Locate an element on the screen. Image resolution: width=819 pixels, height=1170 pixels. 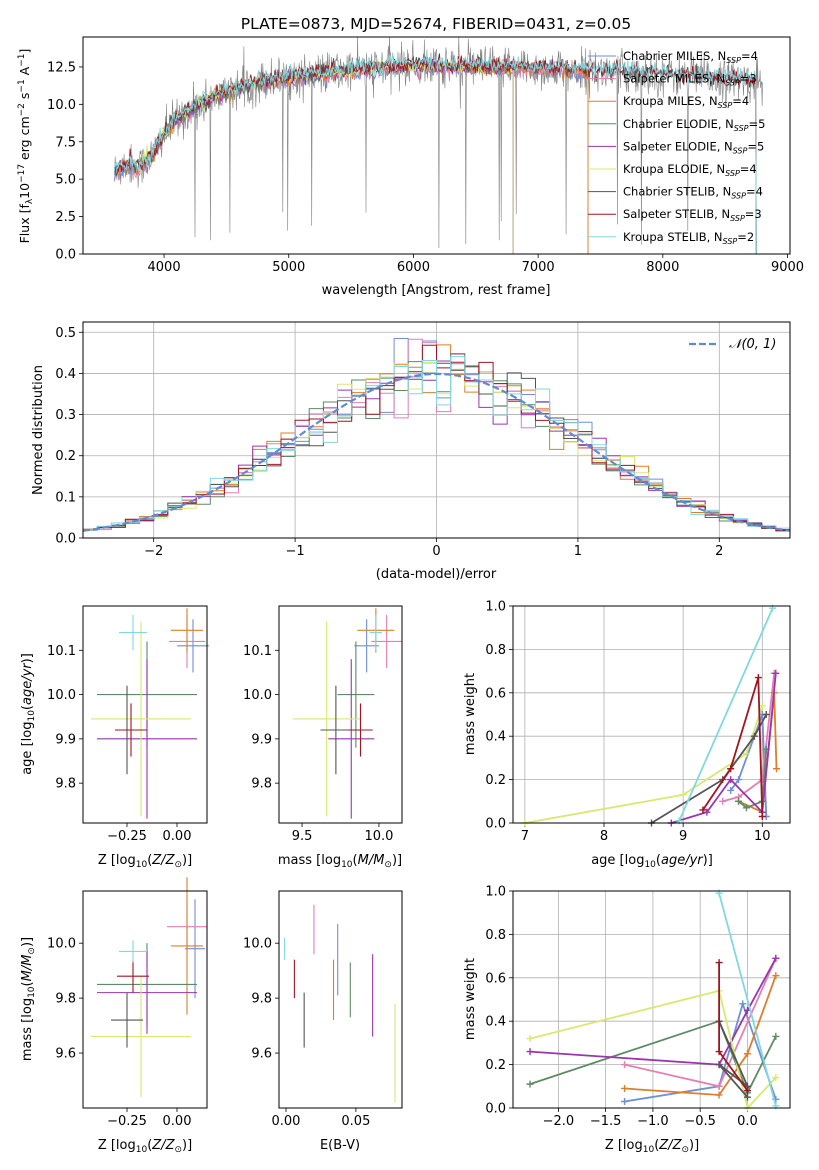
mass-vs-metallicity-ylabel: mass [log10(M/M⊙)] is located at coordinates (28, 999).